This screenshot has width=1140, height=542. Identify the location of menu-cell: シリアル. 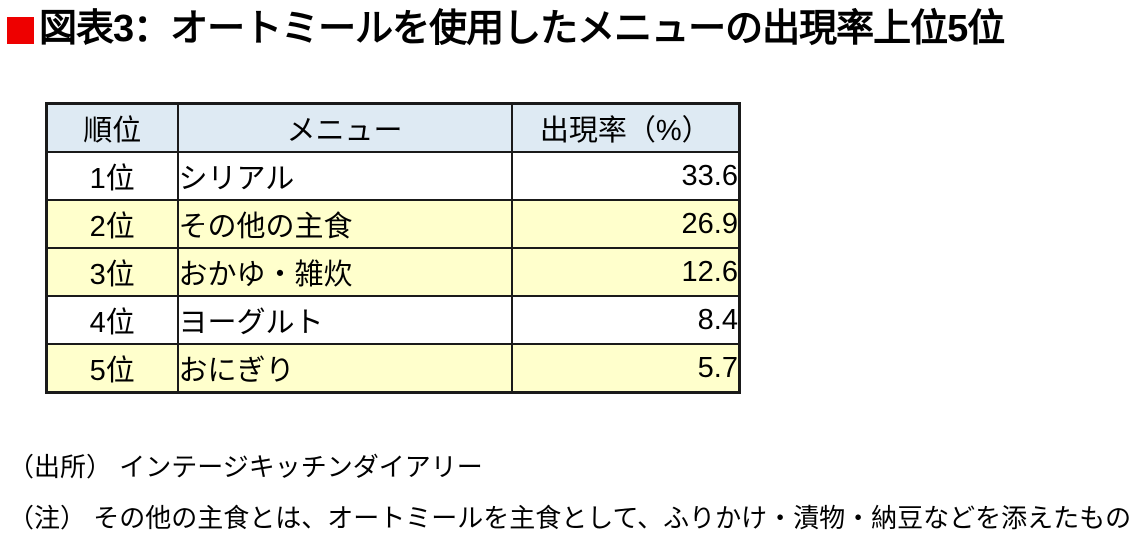
(344, 176).